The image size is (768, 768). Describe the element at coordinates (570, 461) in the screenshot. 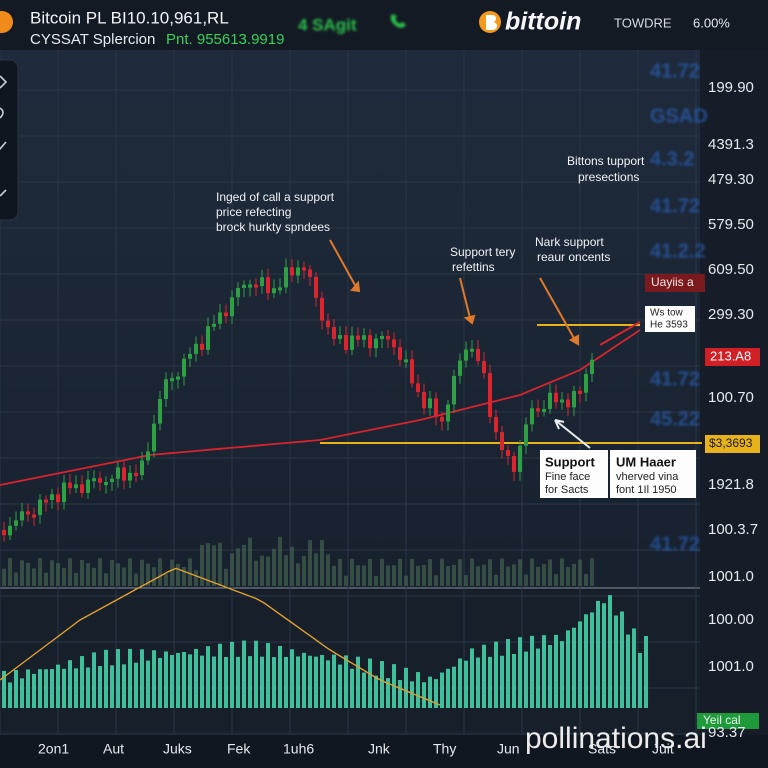

I see `callout-title: Support` at that location.